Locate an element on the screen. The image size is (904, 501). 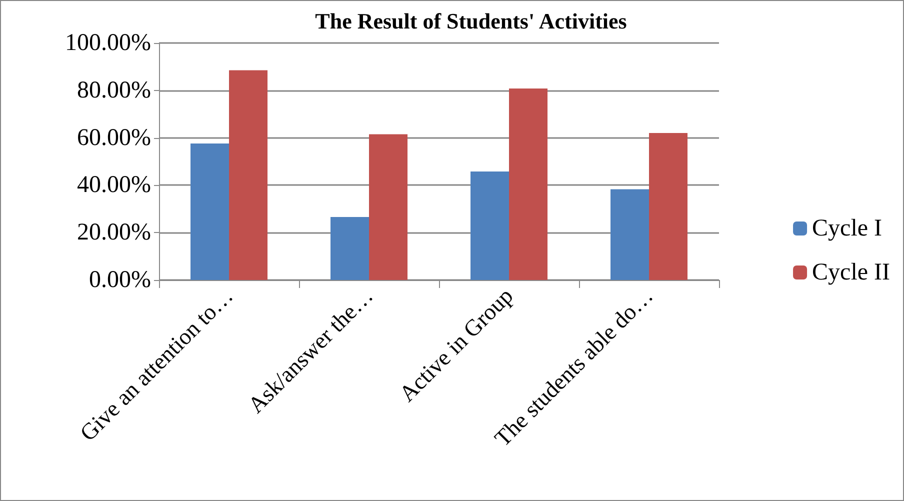
y-tick-label: 80.00% is located at coordinates (114, 90).